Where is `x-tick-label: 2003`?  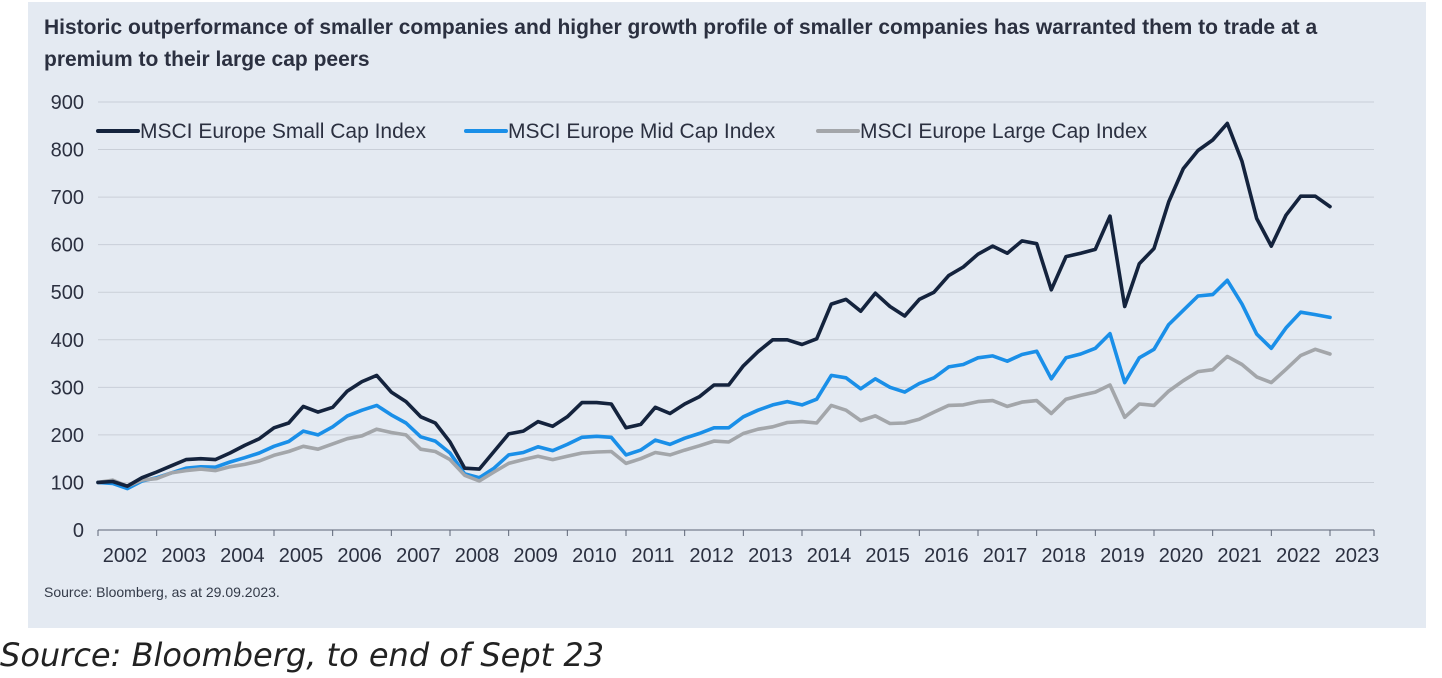 x-tick-label: 2003 is located at coordinates (183, 556).